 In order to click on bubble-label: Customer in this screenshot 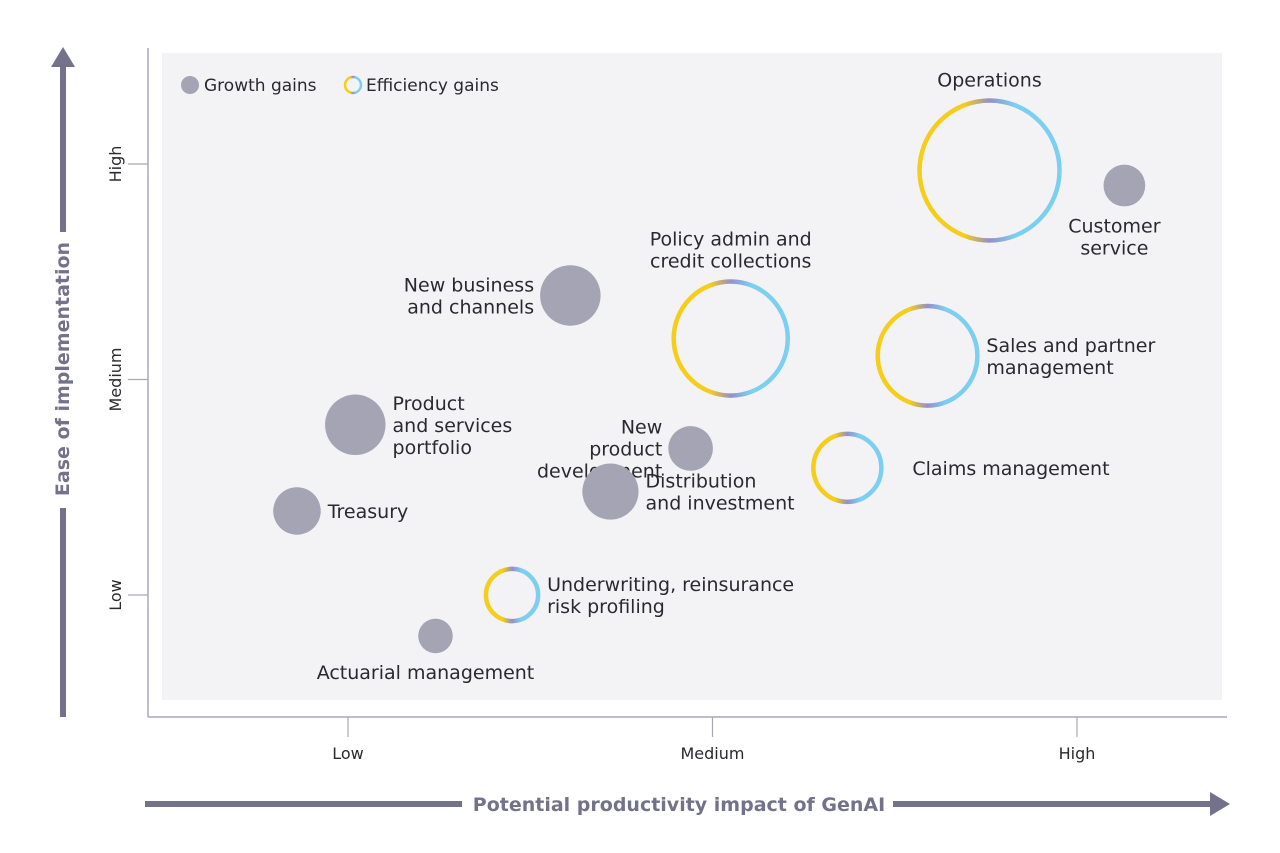, I will do `click(1114, 226)`.